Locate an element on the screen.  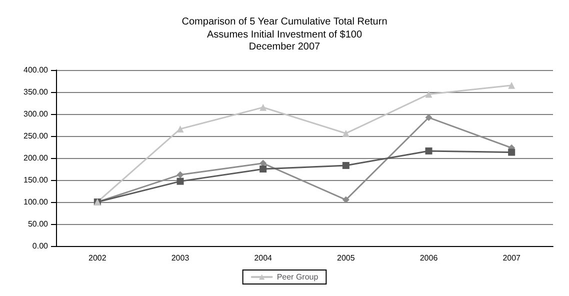
y-tick-label: 50.00 is located at coordinates (38, 224).